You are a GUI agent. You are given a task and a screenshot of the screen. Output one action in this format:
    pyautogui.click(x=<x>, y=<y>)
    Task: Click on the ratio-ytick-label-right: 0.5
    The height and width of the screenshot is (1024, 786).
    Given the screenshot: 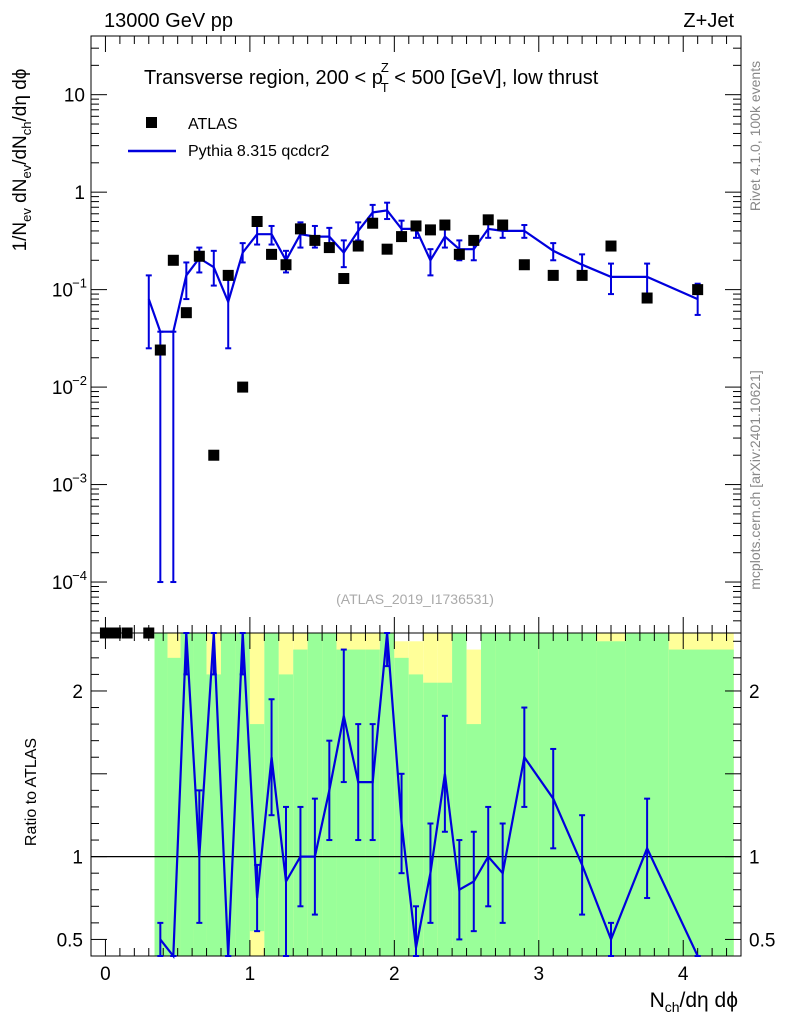 What is the action you would take?
    pyautogui.click(x=762, y=940)
    